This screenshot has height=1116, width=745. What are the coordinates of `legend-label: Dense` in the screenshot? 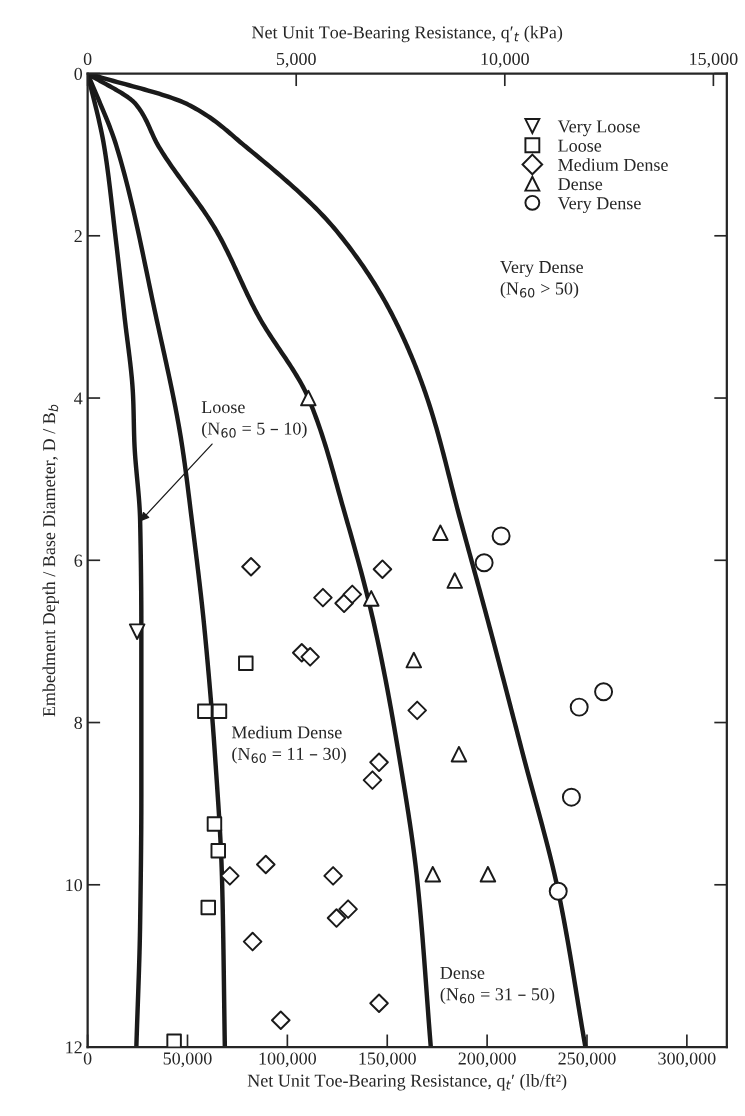 It's located at (580, 184).